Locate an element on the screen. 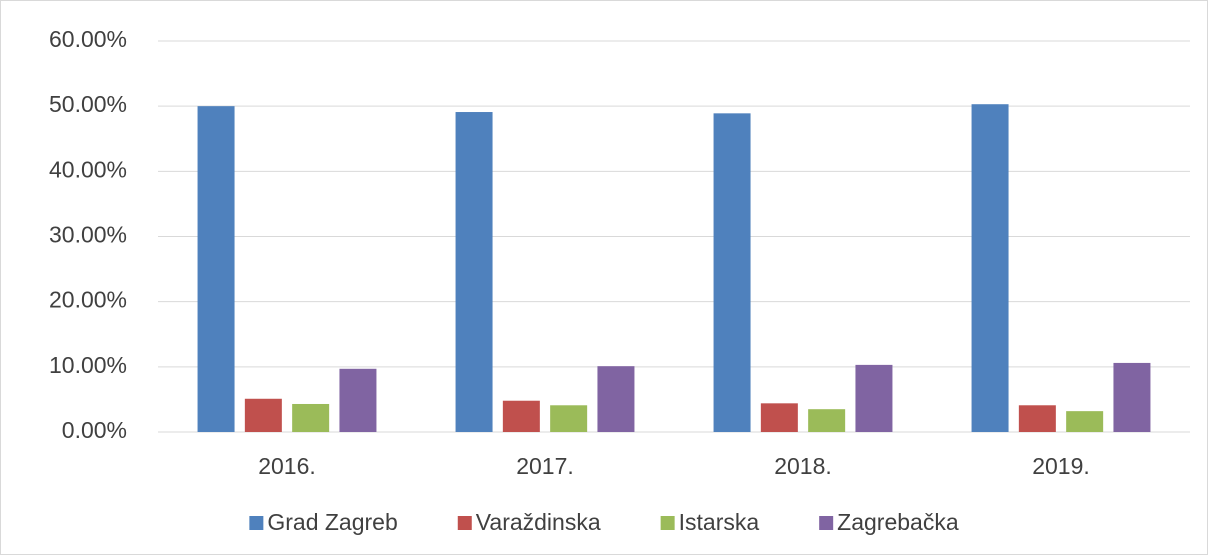 The image size is (1208, 555). legend-label: Zagrebačka is located at coordinates (898, 522).